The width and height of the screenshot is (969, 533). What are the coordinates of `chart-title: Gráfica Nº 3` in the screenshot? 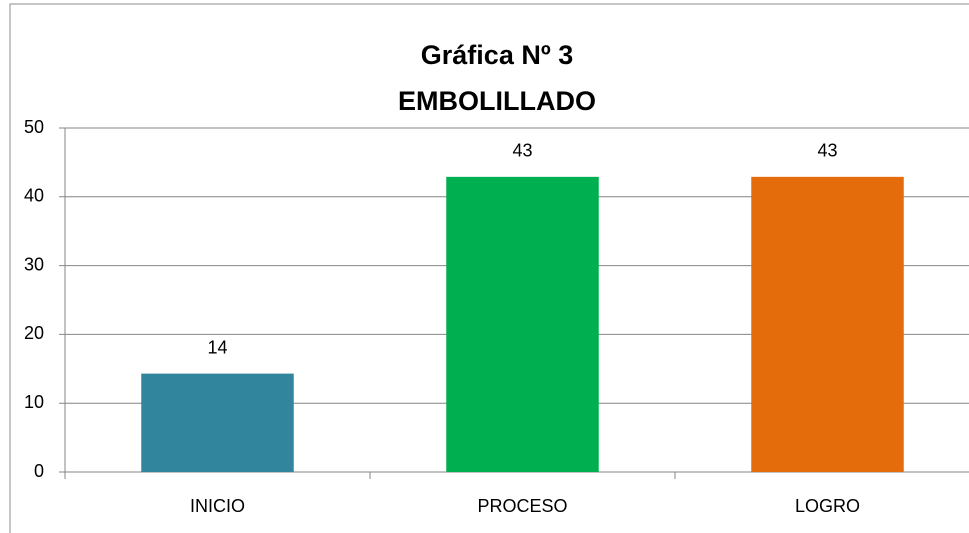 It's located at (497, 55).